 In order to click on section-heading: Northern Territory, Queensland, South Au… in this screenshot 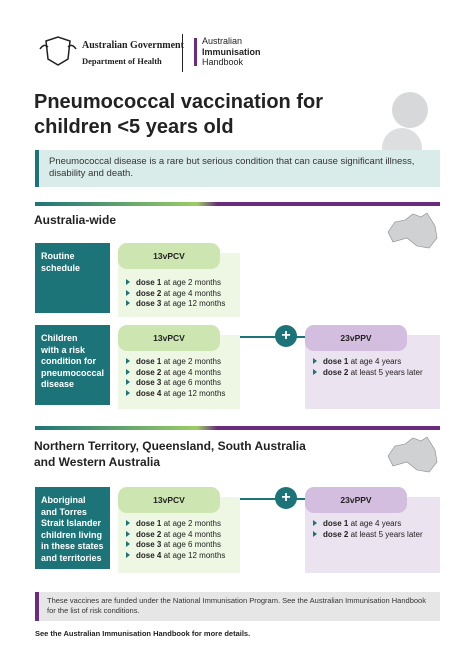, I will do `click(170, 454)`.